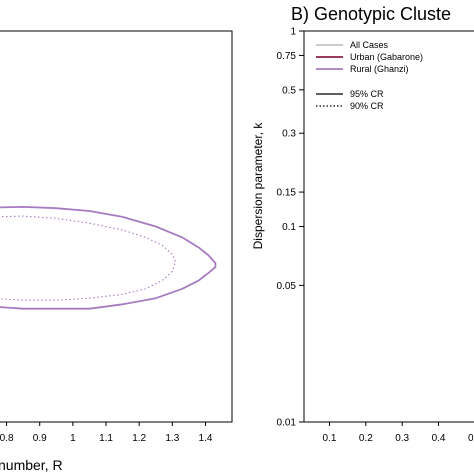 The image size is (474, 474). Describe the element at coordinates (106, 438) in the screenshot. I see `panel-a-x-tick-label-3: 1.1` at that location.